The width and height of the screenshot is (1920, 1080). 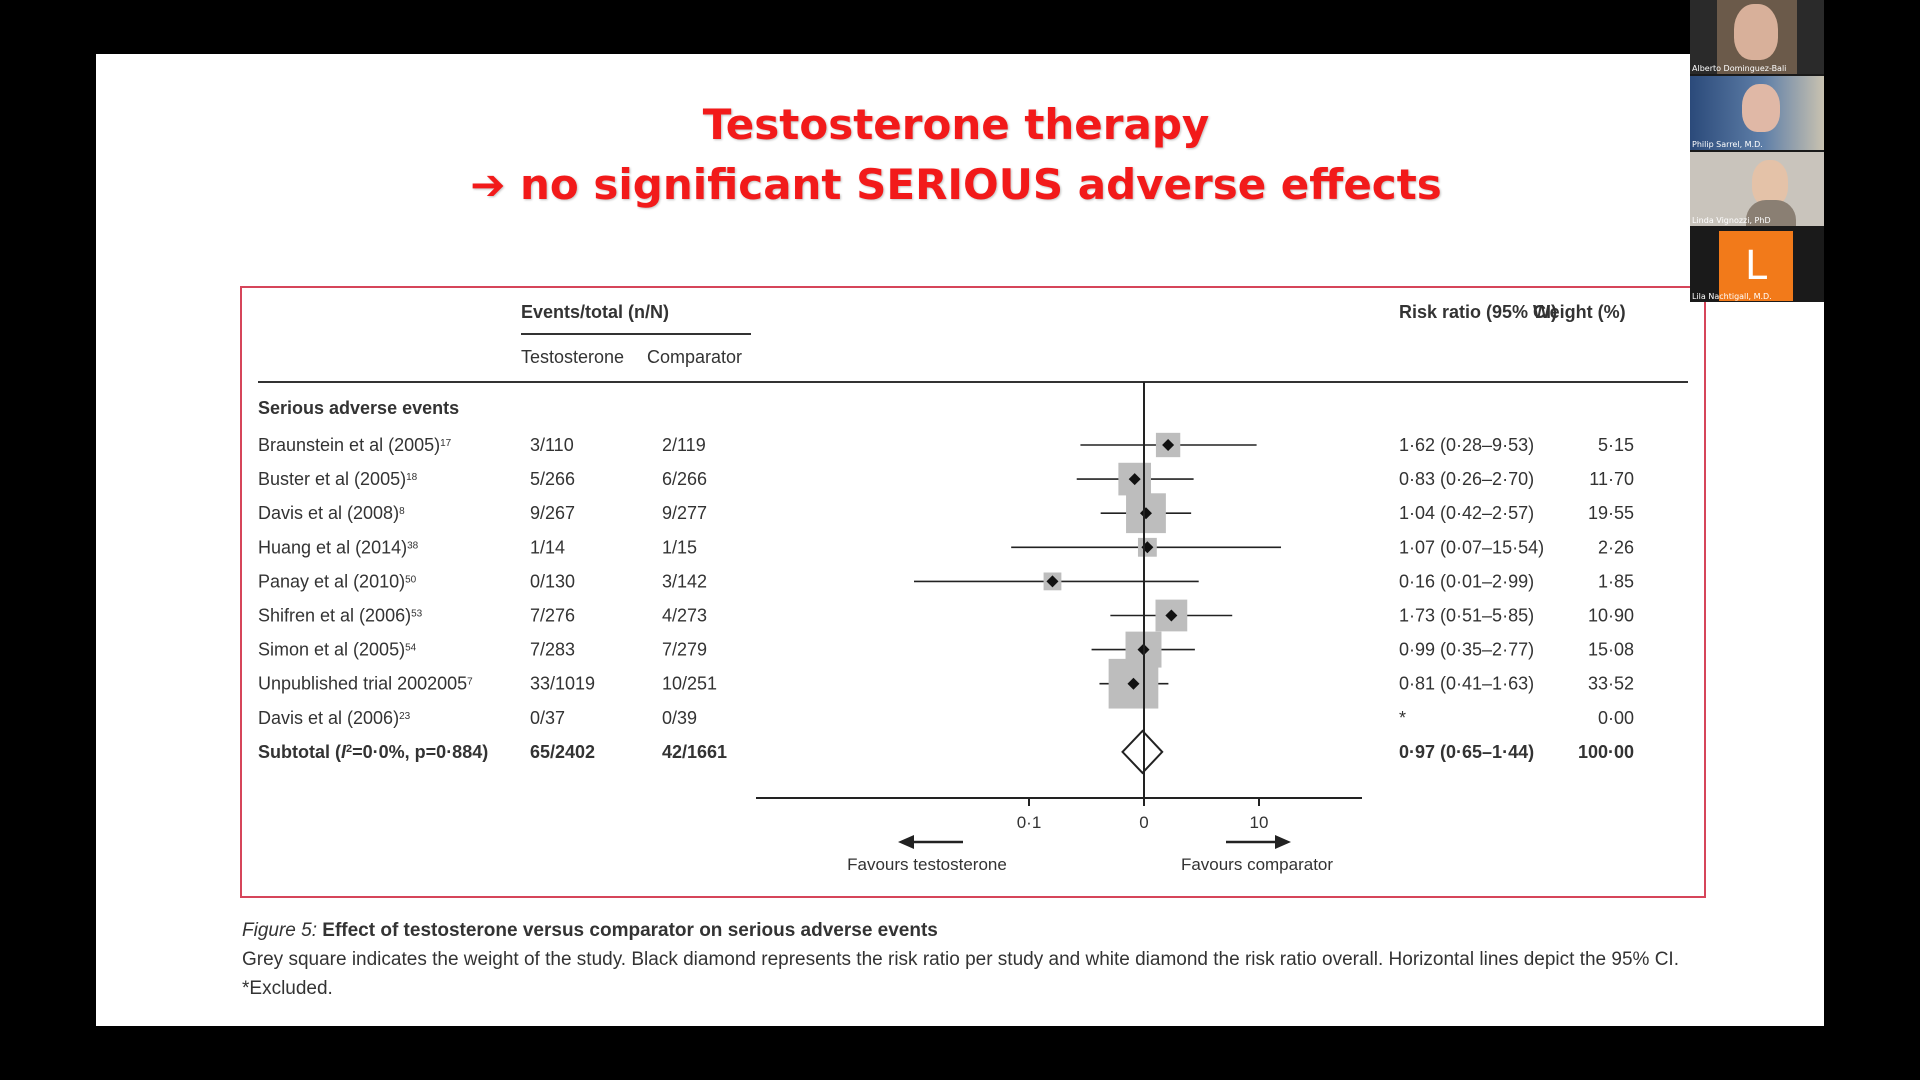 I want to click on section-label: Serious adverse events, so click(x=358, y=408).